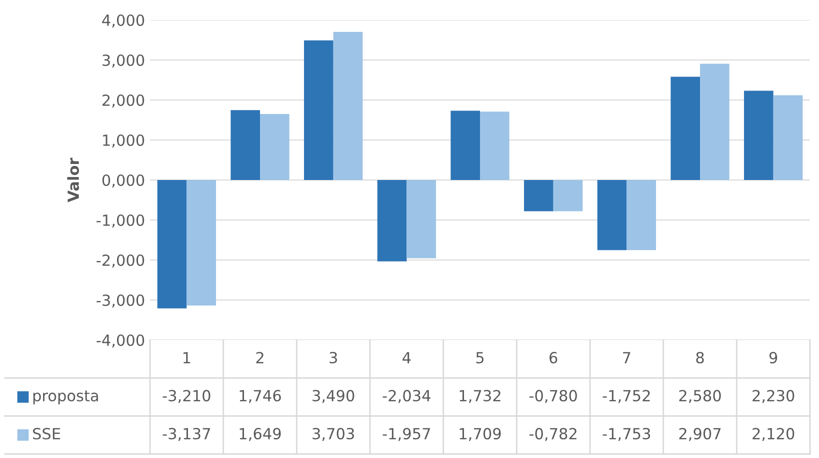 The image size is (819, 458). I want to click on y-tick-label: -2,000, so click(120, 261).